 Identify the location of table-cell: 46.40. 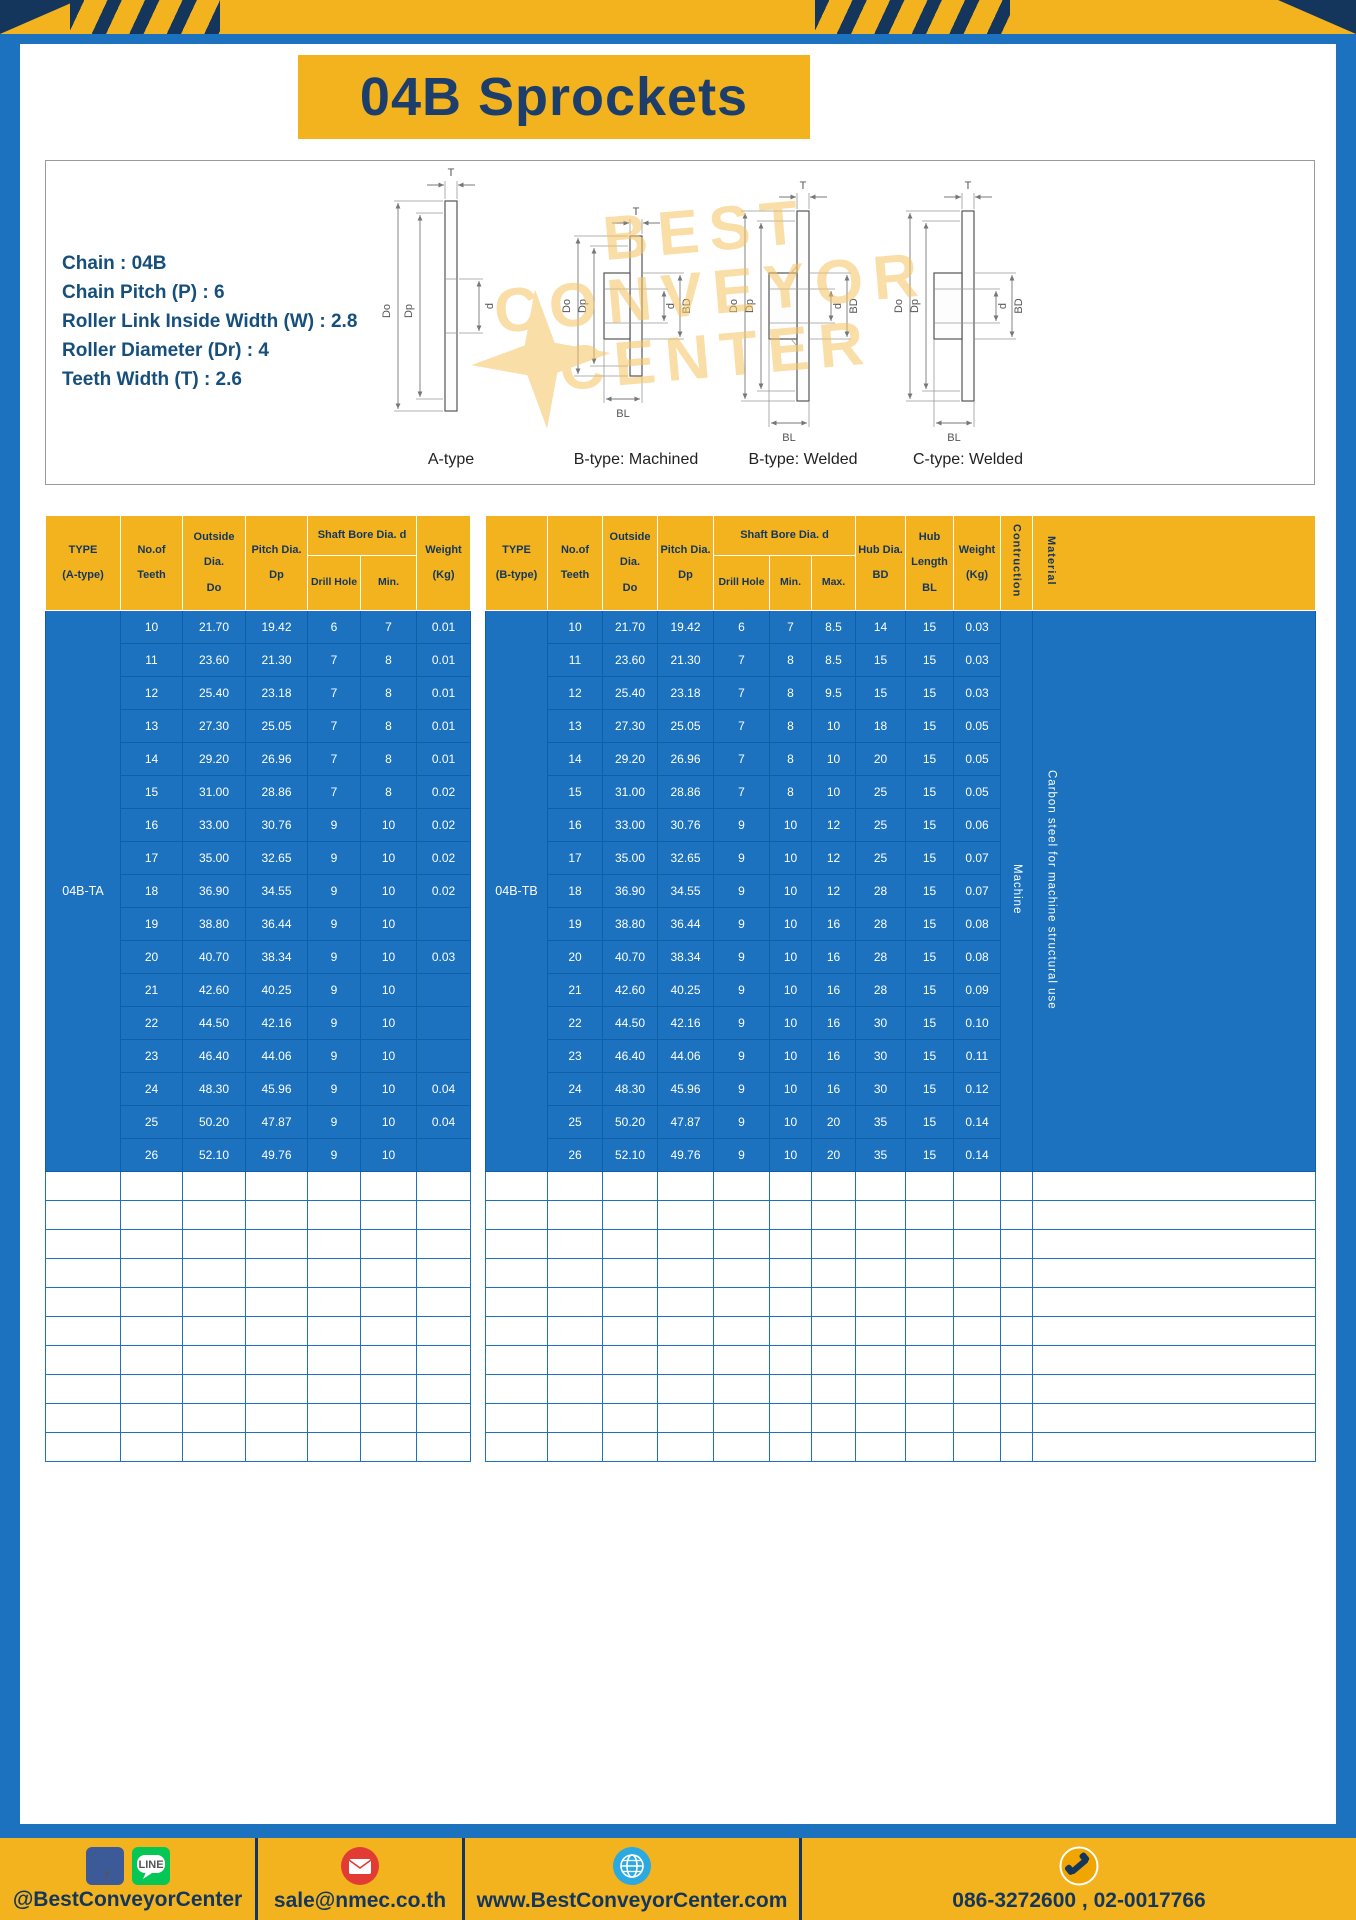
(630, 1056).